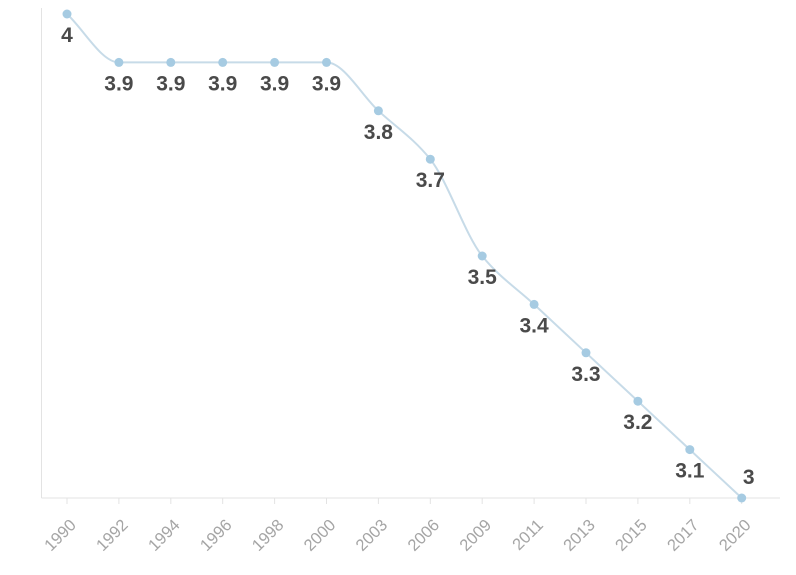  I want to click on x-axis-label: 1994, so click(164, 535).